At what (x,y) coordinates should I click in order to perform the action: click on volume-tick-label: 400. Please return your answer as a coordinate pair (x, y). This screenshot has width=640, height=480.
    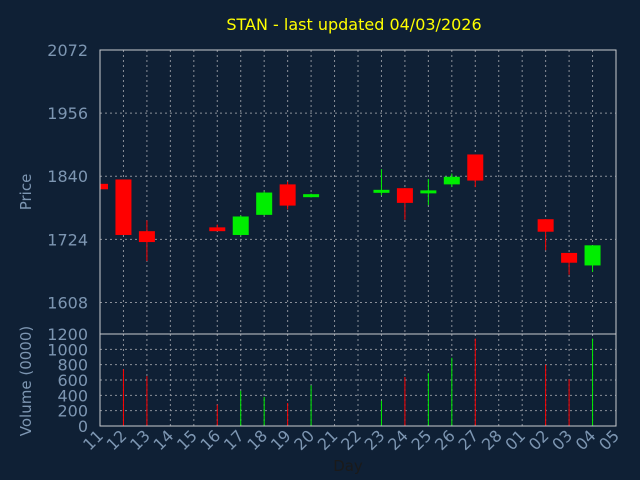
    Looking at the image, I should click on (72, 395).